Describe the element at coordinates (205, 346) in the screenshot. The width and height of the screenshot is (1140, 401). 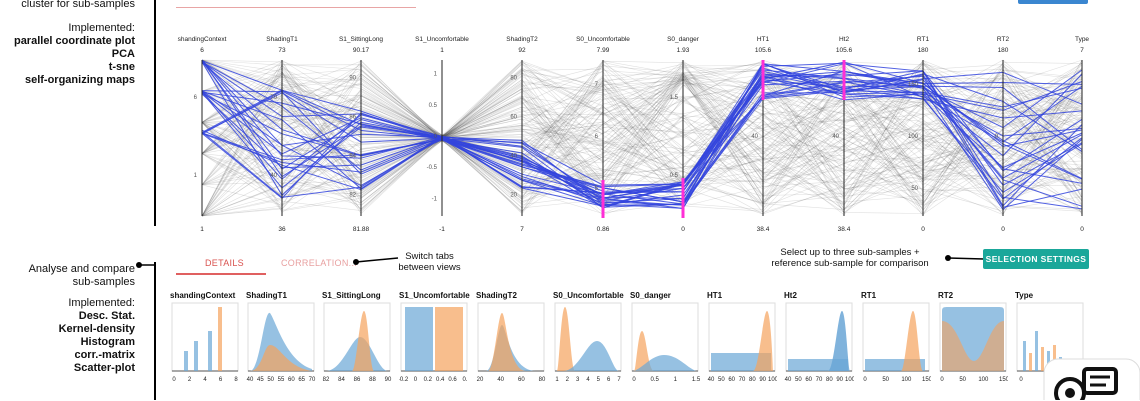
I see `density-card: shandingContext 0 2 4 6 8` at that location.